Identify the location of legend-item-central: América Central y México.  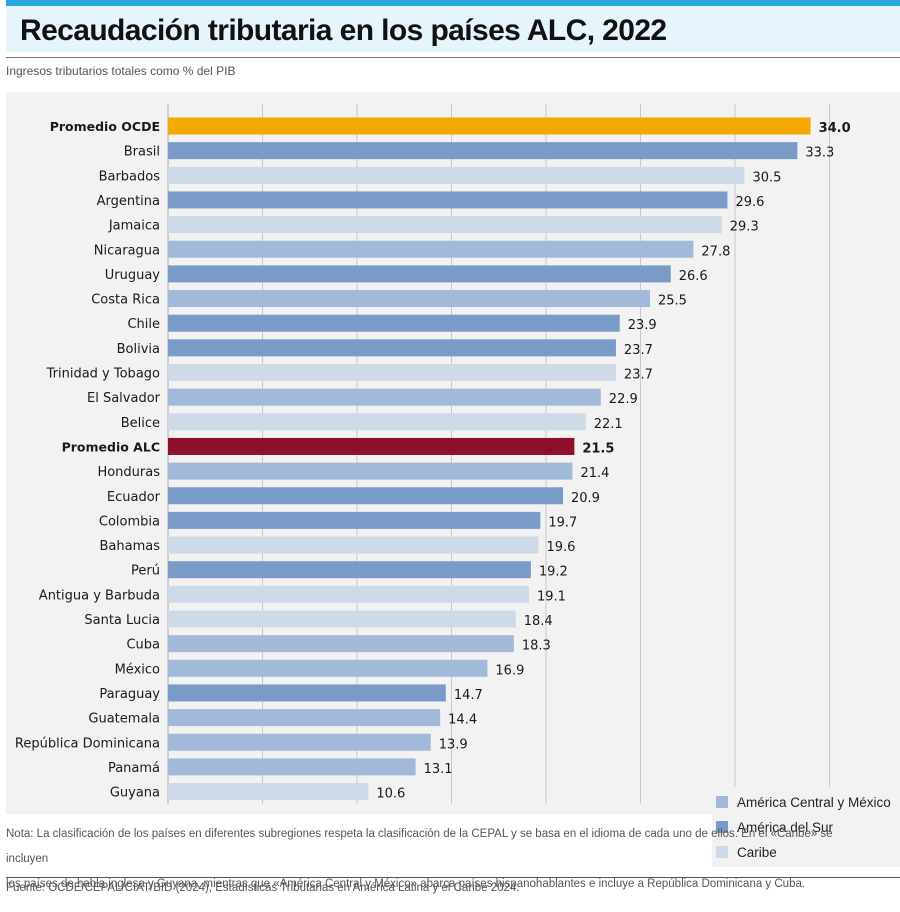
(803, 802).